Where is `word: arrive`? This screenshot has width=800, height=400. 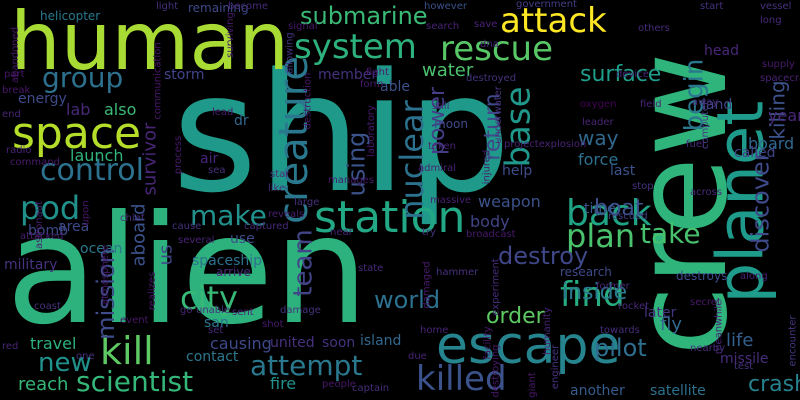 word: arrive is located at coordinates (233, 272).